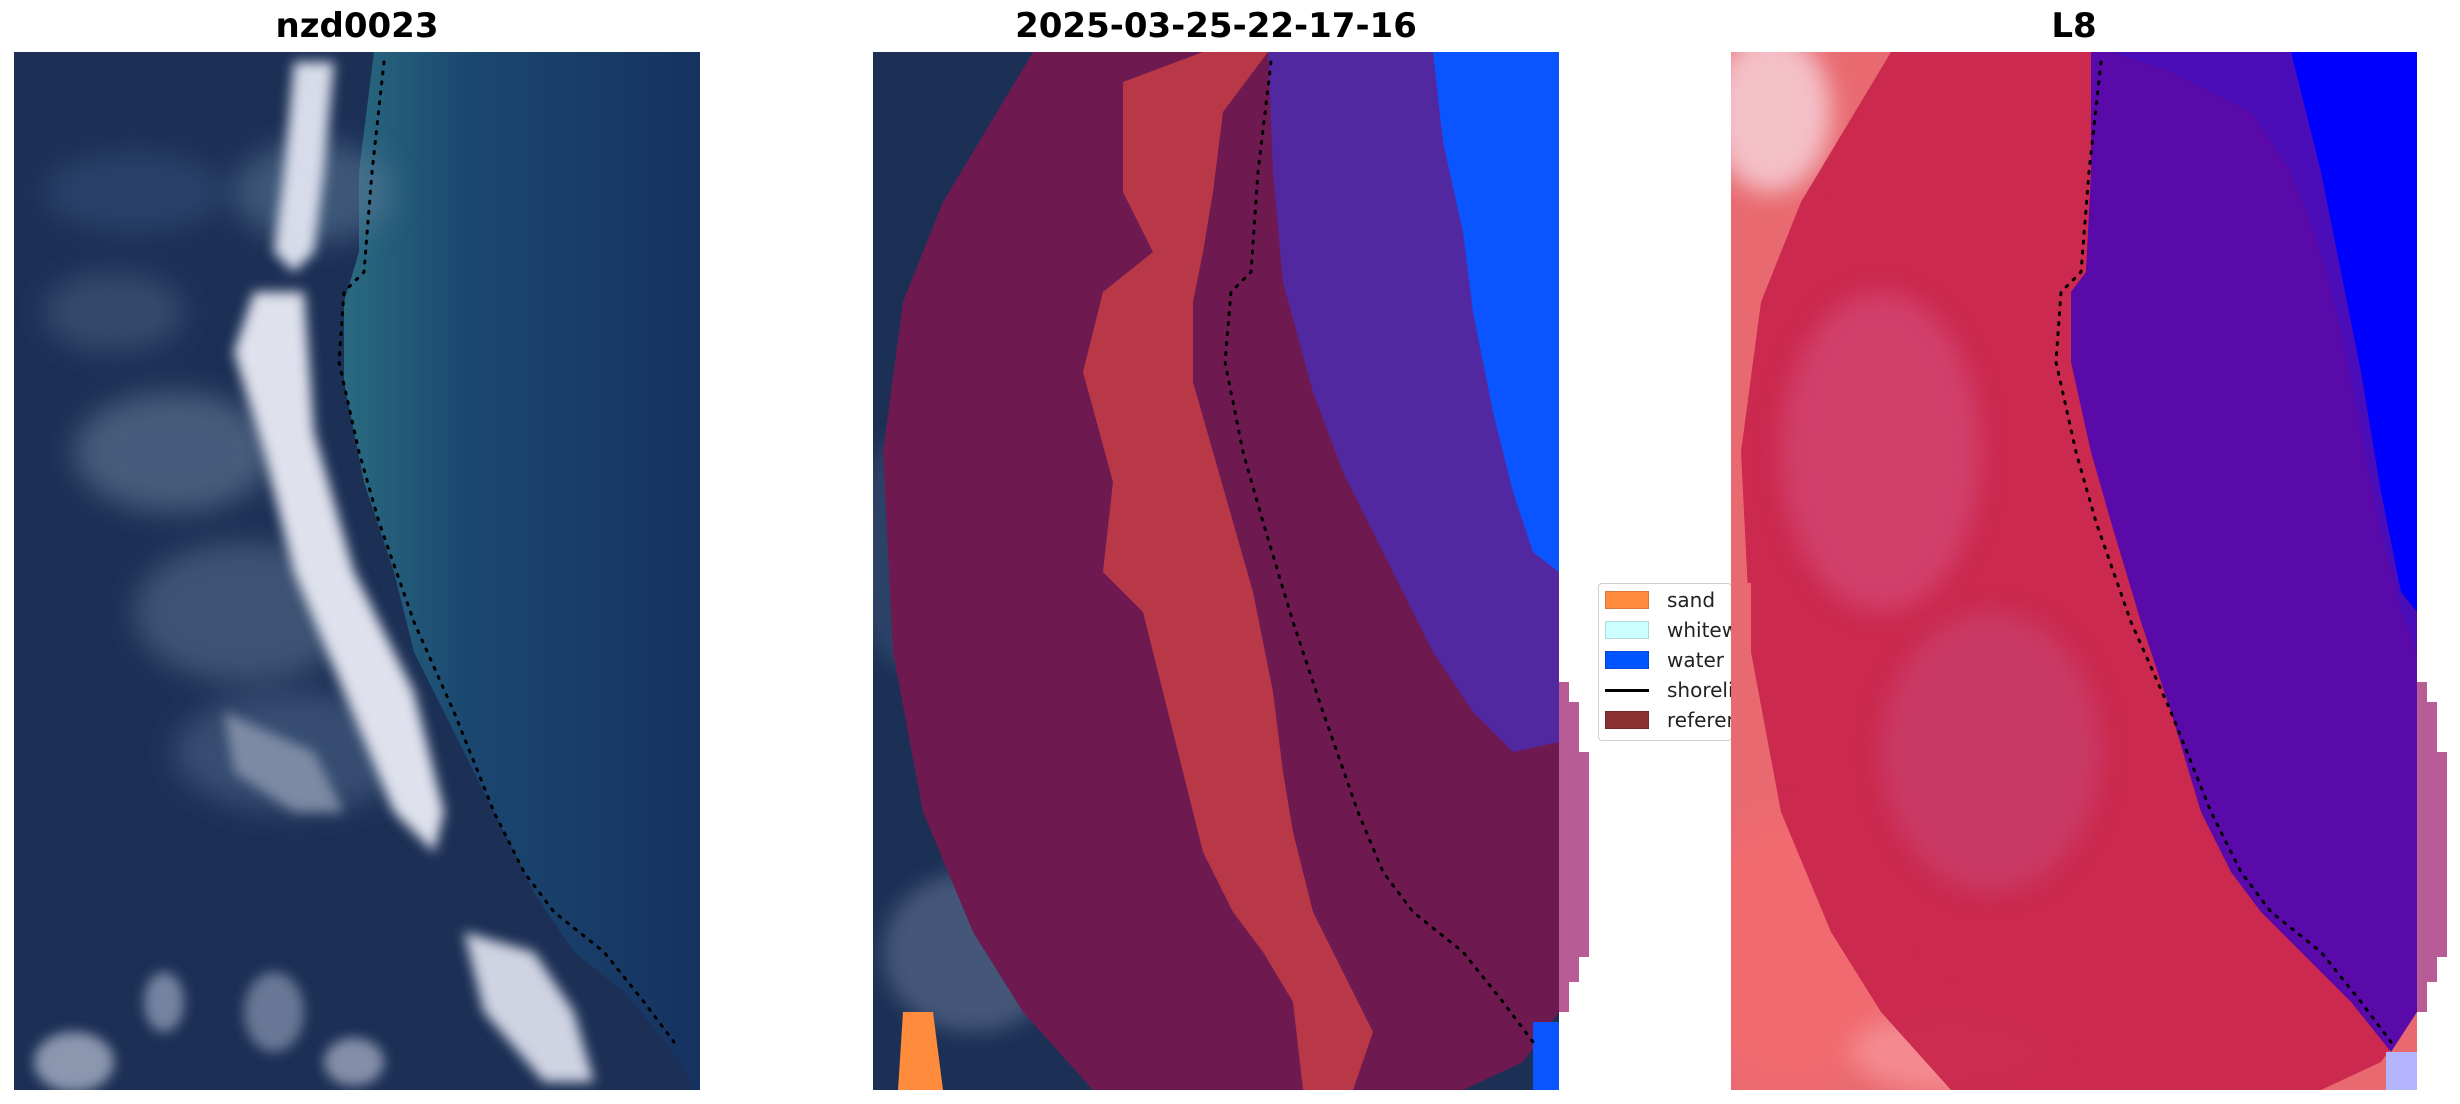  What do you see at coordinates (1664, 660) in the screenshot?
I see `legend-item-water: water` at bounding box center [1664, 660].